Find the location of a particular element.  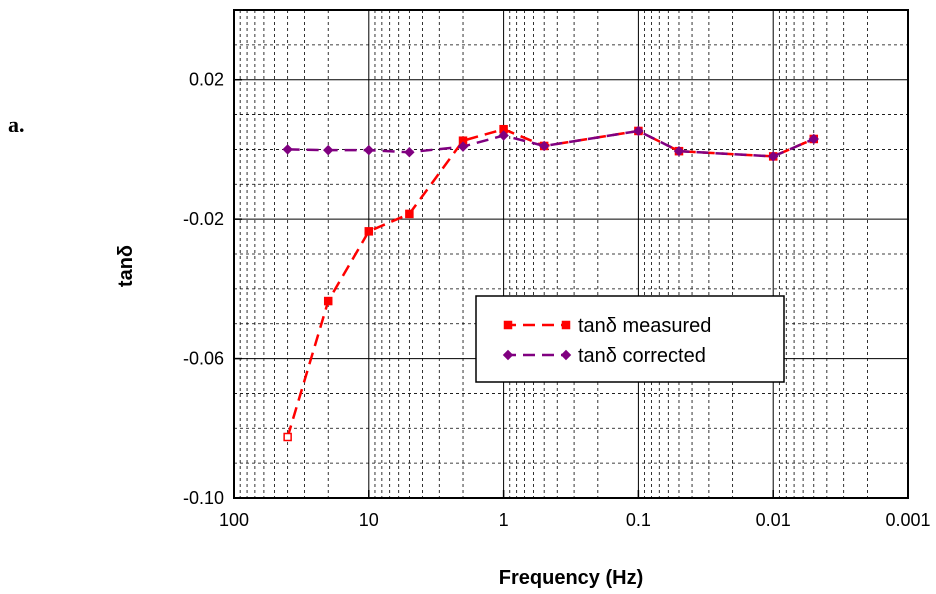

y-axis-ticks: -0.10 -0.06 -0.02 0.02 is located at coordinates (212, 289).